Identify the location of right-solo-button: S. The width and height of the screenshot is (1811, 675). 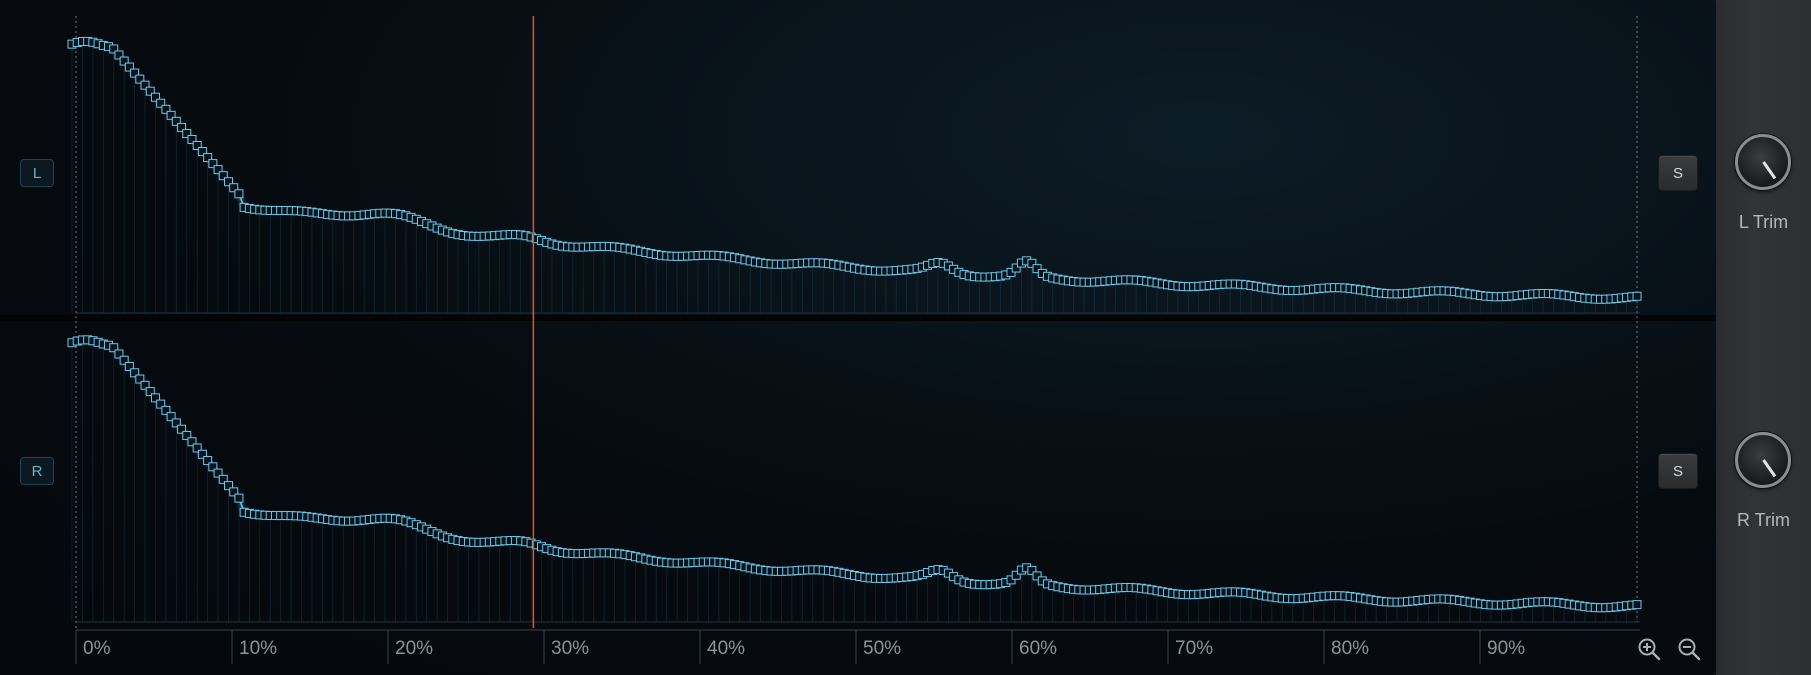
(1678, 471).